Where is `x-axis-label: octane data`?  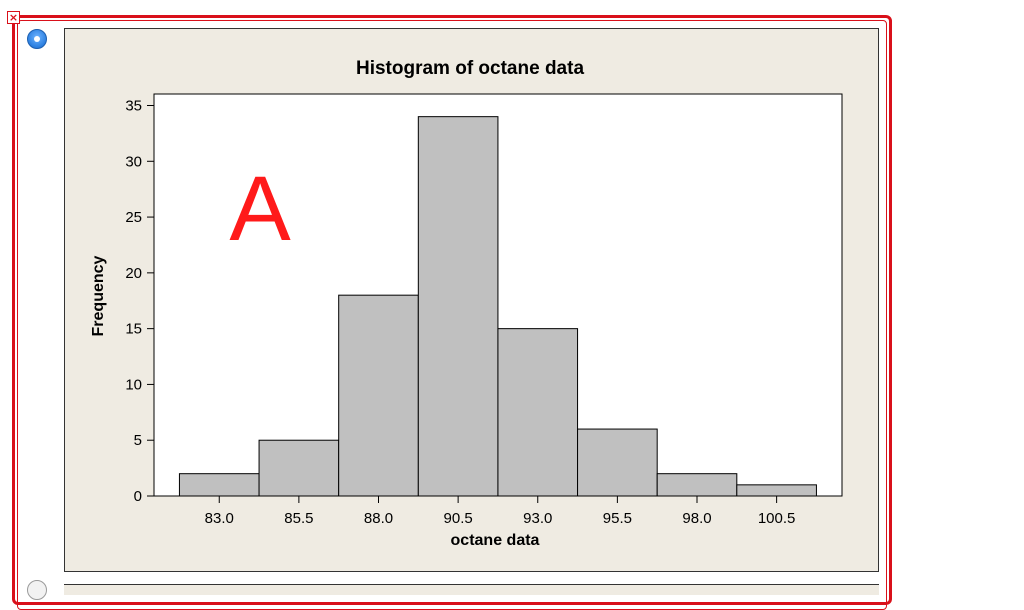 x-axis-label: octane data is located at coordinates (495, 540).